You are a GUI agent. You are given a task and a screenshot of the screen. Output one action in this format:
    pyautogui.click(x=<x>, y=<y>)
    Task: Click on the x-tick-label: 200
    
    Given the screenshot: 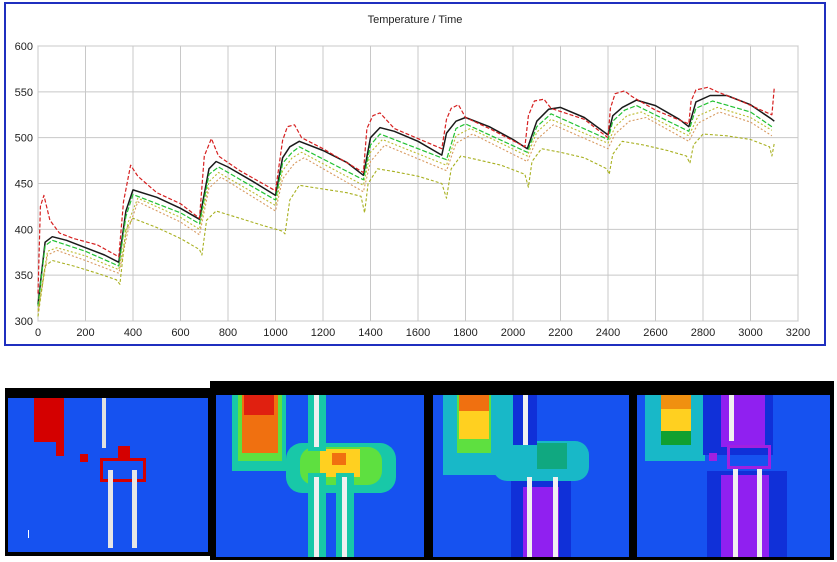 What is the action you would take?
    pyautogui.click(x=85, y=333)
    